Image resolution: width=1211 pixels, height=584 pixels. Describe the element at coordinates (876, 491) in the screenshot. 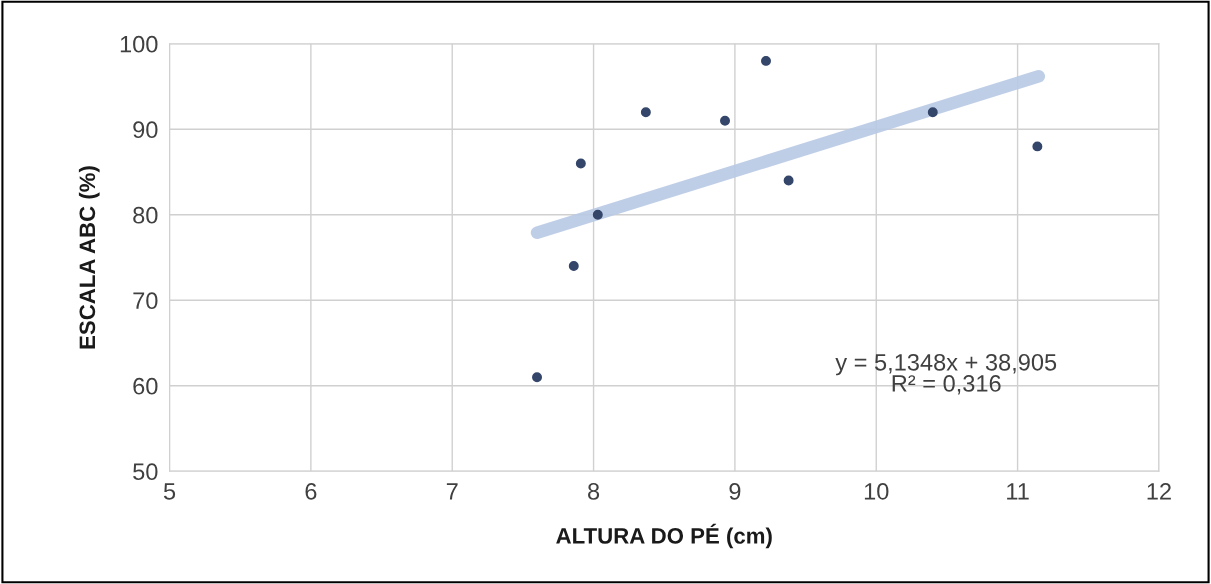

I see `x-tick-label: 10` at that location.